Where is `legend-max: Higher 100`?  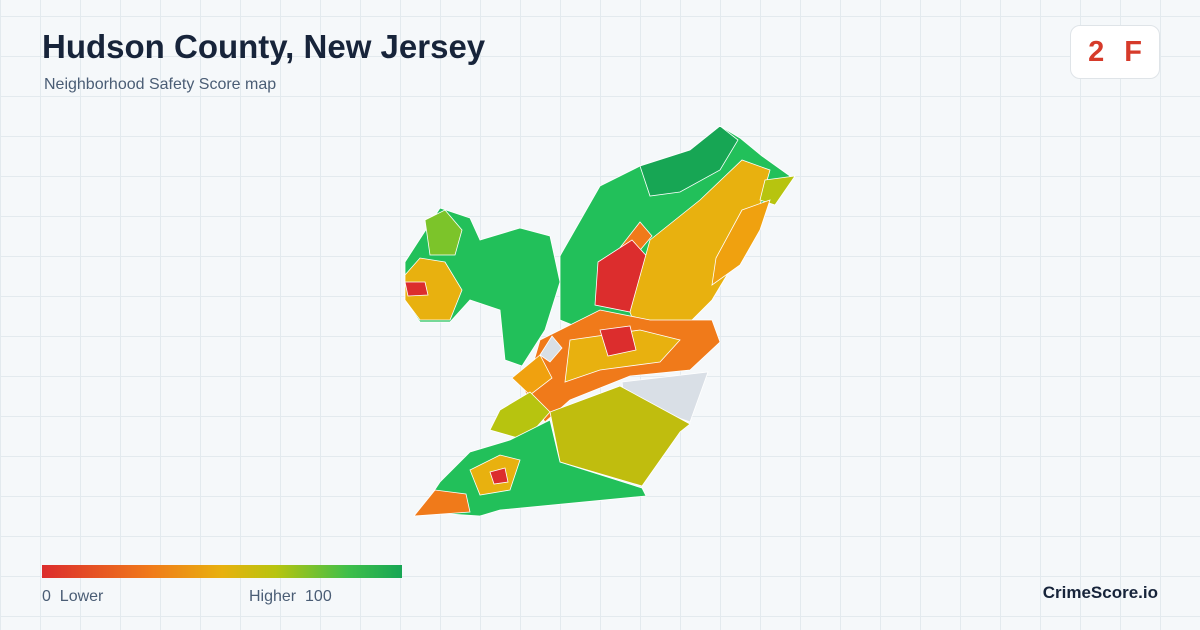
legend-max: Higher 100 is located at coordinates (290, 597).